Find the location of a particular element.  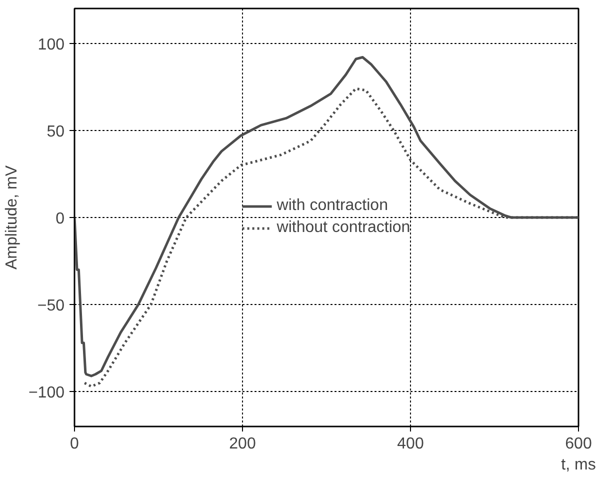

y-axis-title: Amplitude, mV is located at coordinates (11, 217).